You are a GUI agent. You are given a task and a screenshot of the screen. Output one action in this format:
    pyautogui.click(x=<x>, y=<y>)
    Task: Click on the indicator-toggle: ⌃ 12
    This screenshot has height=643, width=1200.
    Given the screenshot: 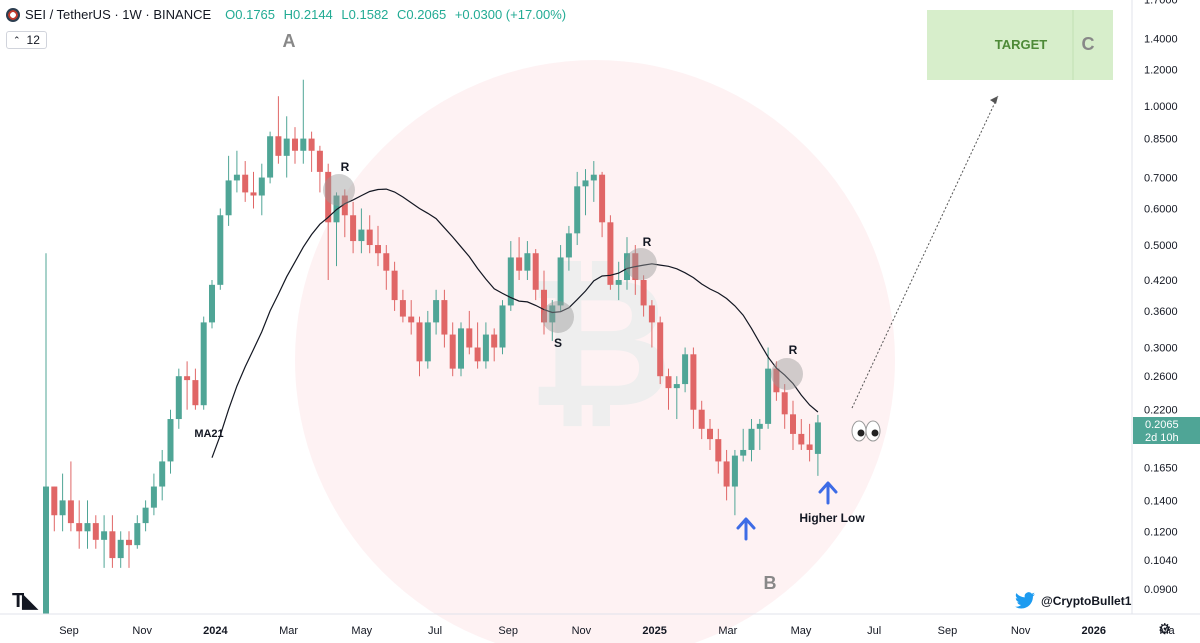 What is the action you would take?
    pyautogui.click(x=26, y=40)
    